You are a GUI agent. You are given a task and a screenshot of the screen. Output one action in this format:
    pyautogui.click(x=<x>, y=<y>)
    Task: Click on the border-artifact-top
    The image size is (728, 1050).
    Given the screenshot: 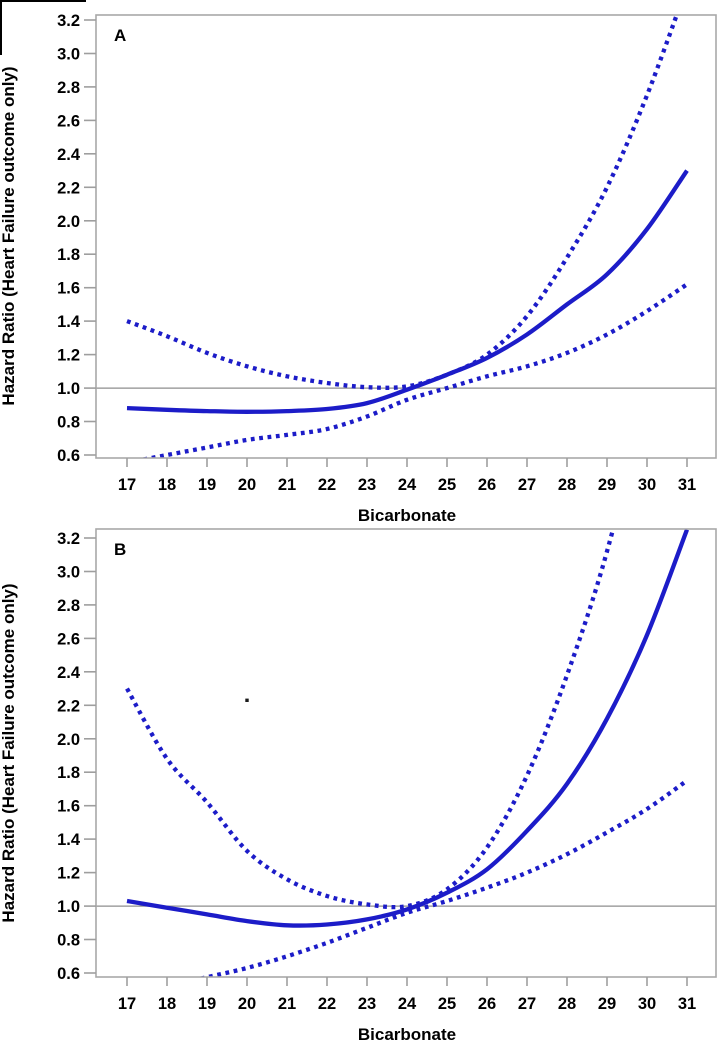 What is the action you would take?
    pyautogui.click(x=43, y=1)
    